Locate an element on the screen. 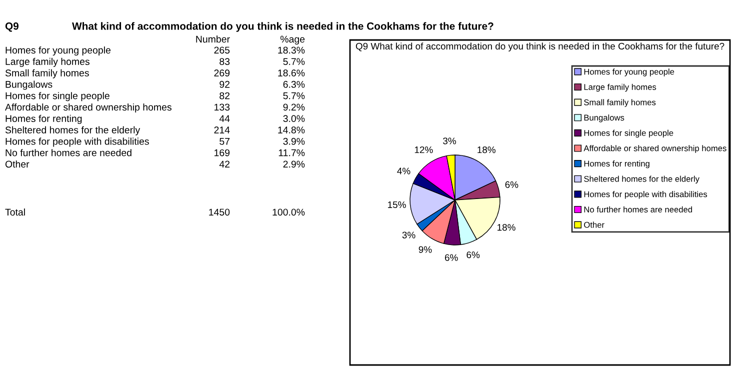 The image size is (736, 379). data-label: 133 is located at coordinates (222, 107).